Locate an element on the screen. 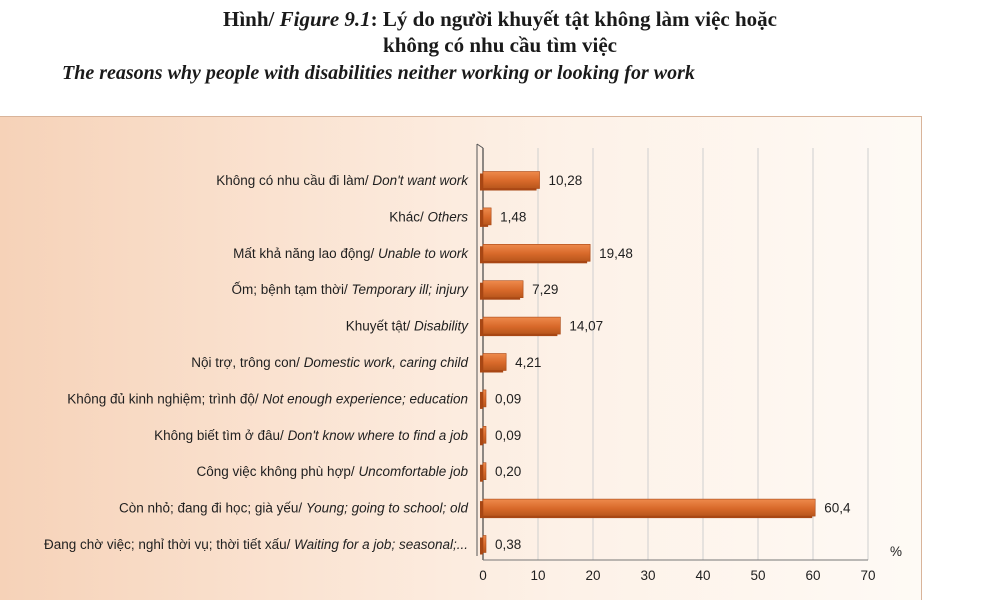  x-tick-label: 70 is located at coordinates (867, 575).